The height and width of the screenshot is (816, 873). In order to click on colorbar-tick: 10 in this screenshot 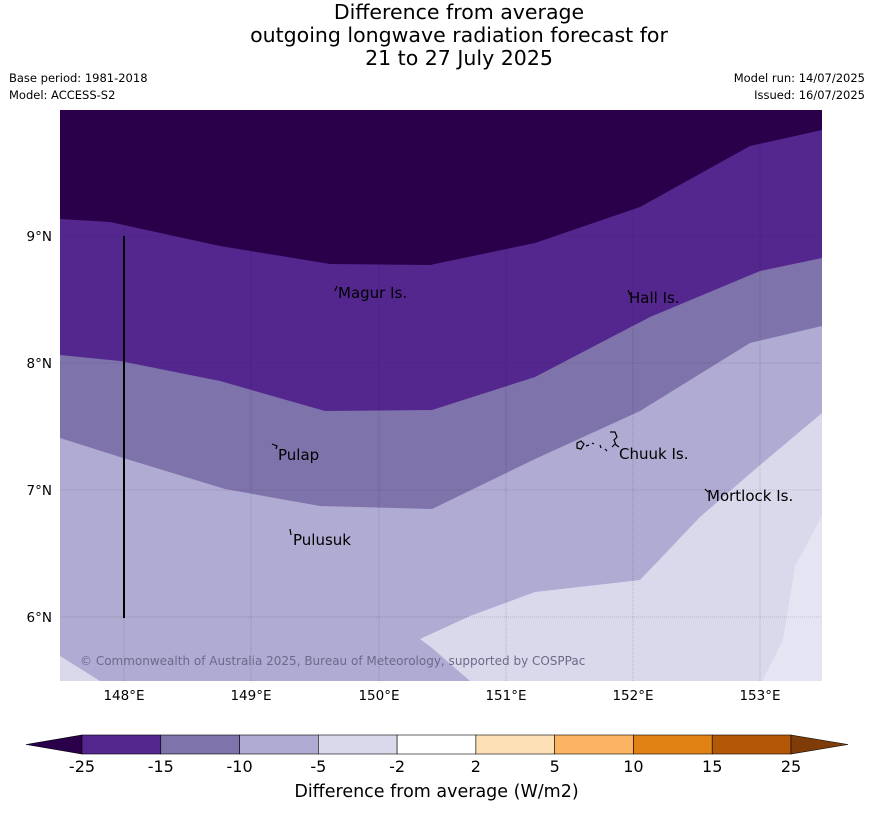, I will do `click(633, 766)`.